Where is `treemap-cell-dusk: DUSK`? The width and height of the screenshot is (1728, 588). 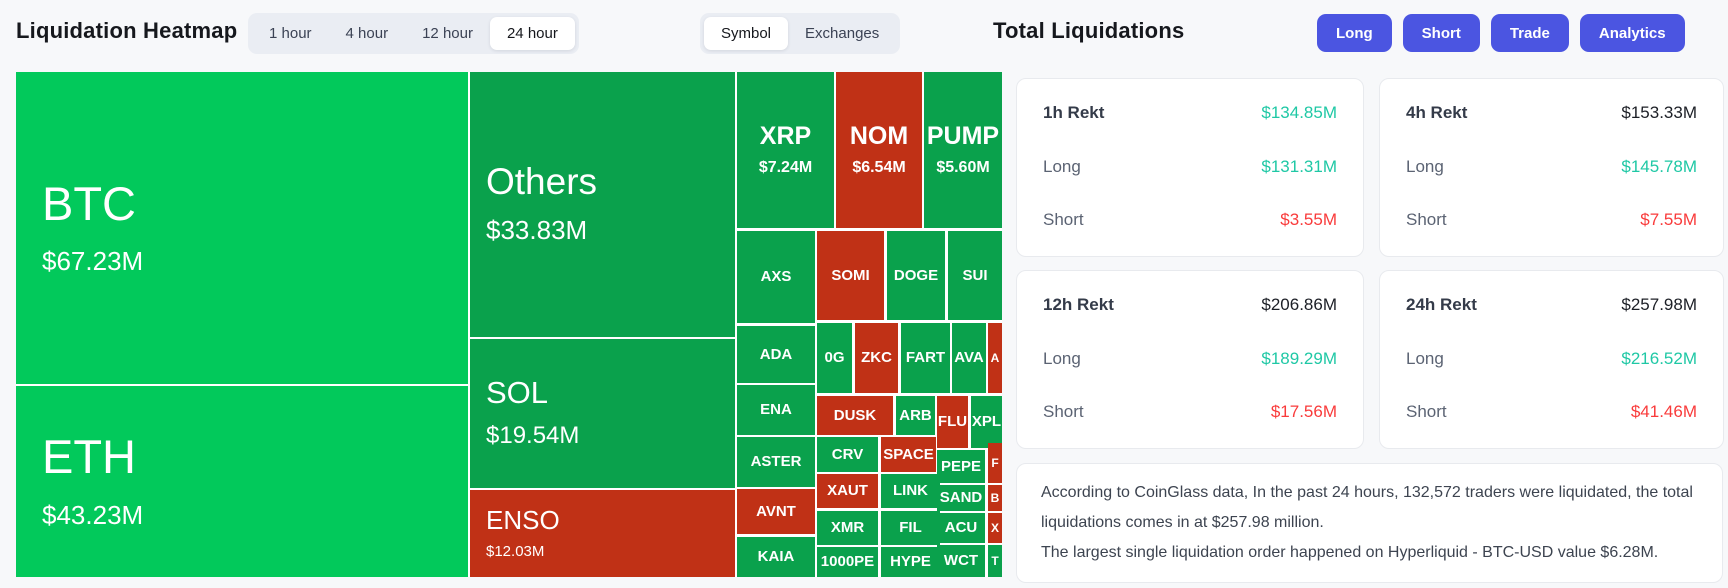
treemap-cell-dusk: DUSK is located at coordinates (855, 415).